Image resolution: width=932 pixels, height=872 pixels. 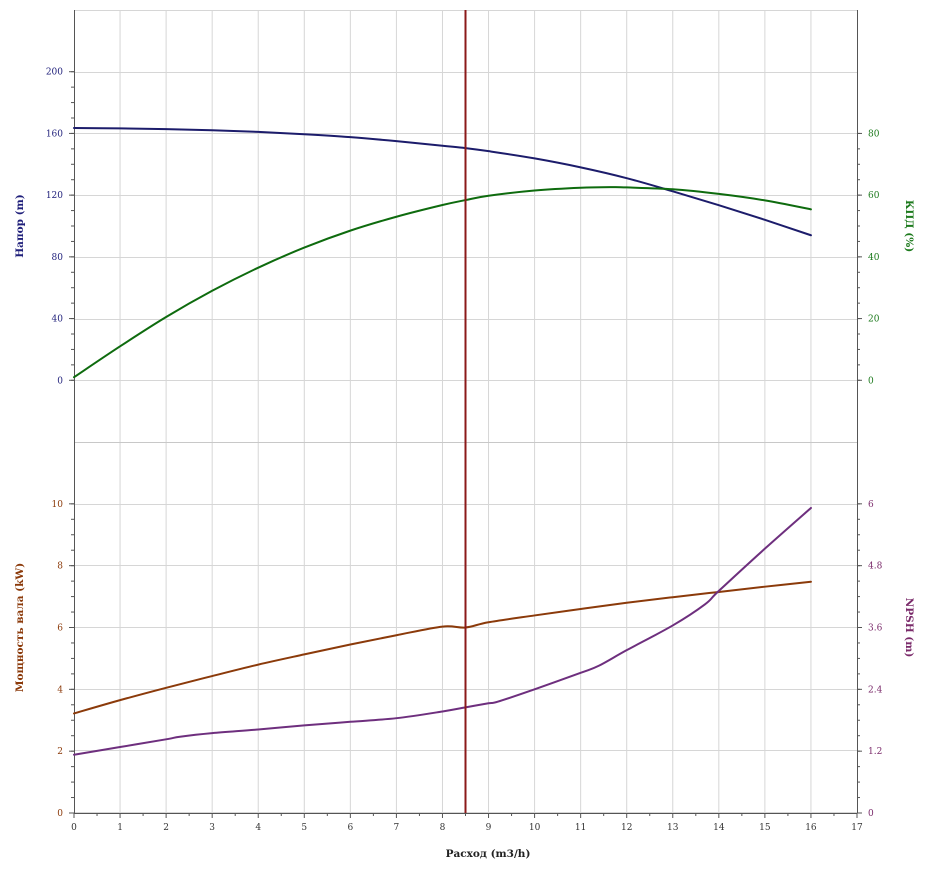 I want to click on top-left-tick-label: 40, so click(x=58, y=320).